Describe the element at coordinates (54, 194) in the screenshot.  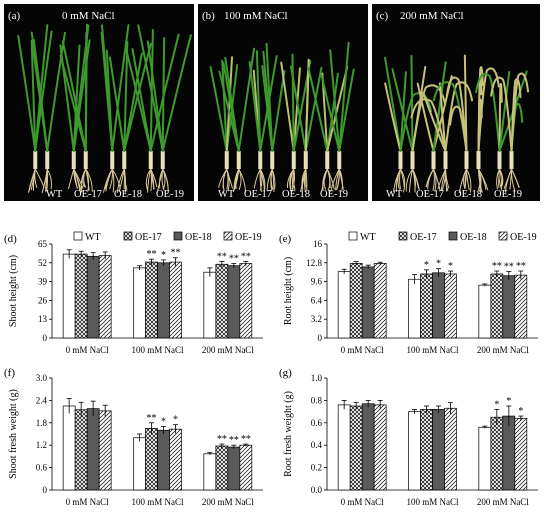
I see `photo-label-wt: WT` at that location.